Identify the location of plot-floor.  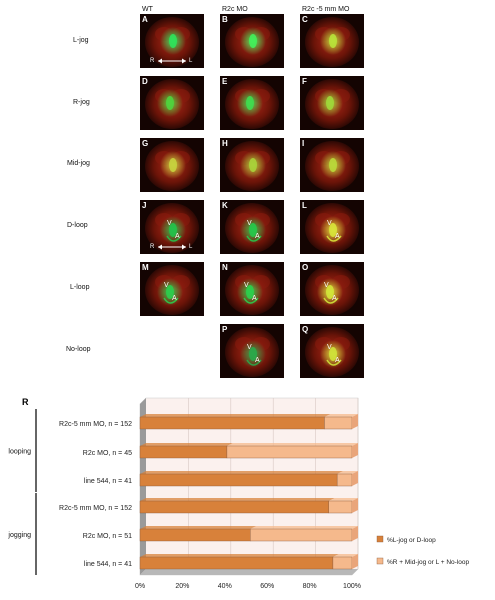
(249, 572).